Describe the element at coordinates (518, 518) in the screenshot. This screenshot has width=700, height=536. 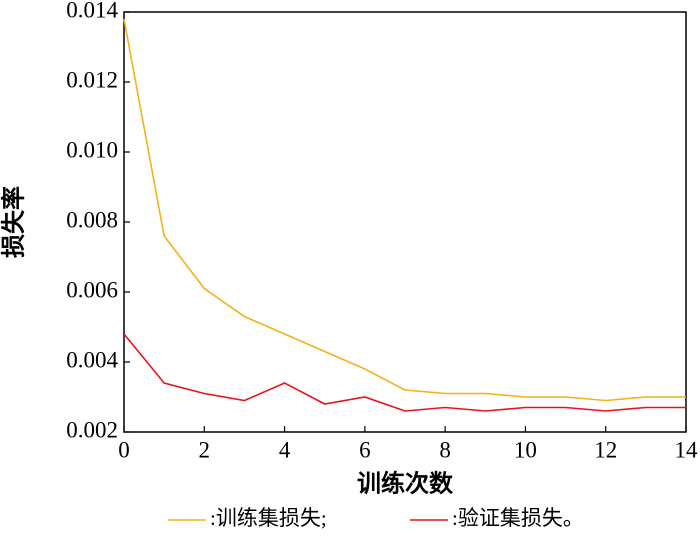
I see `legend-label: :验证集损失。` at that location.